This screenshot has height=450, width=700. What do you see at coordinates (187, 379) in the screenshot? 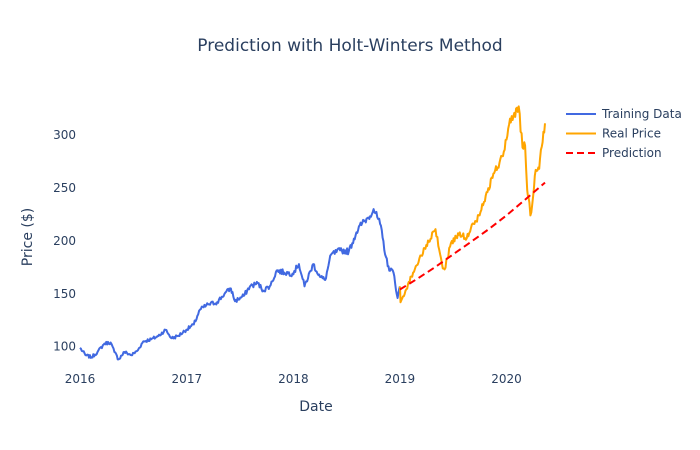
I see `x-tick-label: 2017` at bounding box center [187, 379].